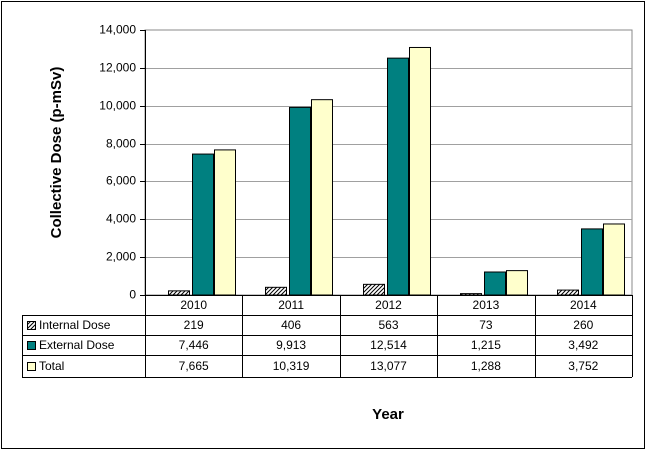  I want to click on y-tick-label: 14,000, so click(117, 30).